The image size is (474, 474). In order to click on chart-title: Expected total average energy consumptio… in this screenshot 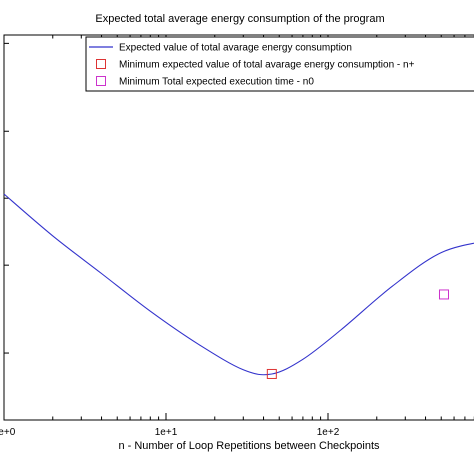, I will do `click(239, 19)`.